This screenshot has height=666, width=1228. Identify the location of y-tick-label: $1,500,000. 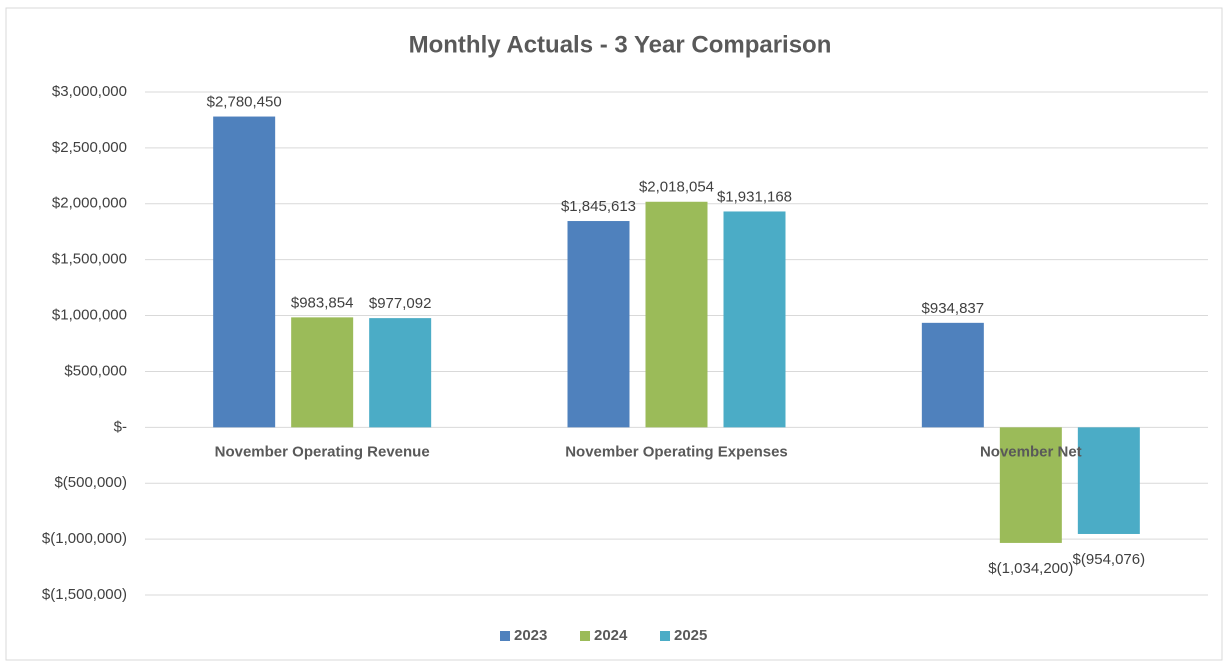
(89, 259).